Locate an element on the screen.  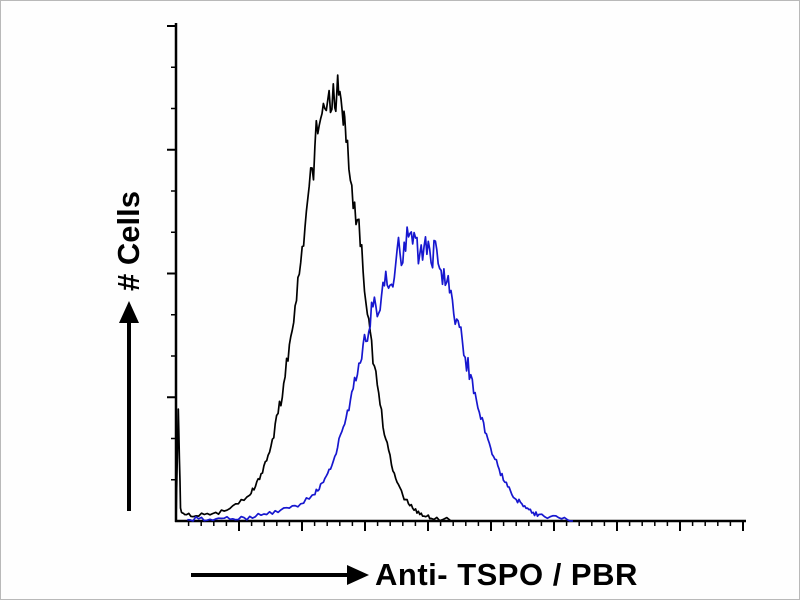
y-axis-label: # Cells is located at coordinates (128, 241).